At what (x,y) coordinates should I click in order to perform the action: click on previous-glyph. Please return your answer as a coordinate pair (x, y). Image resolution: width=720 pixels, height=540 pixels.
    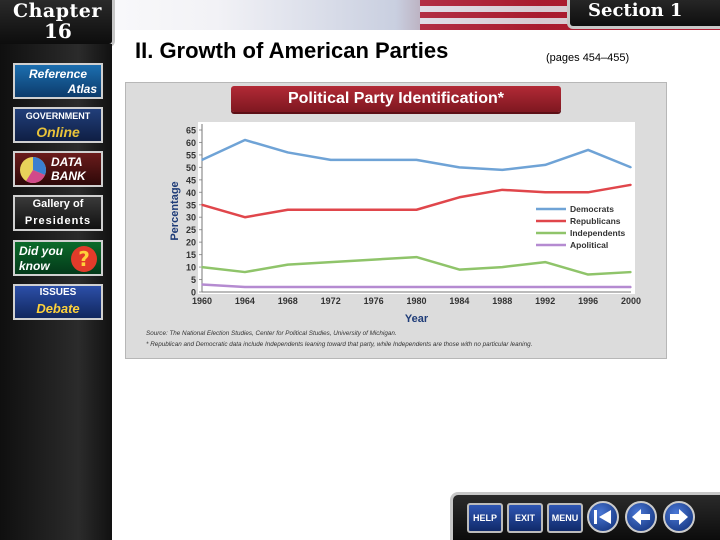
    Looking at the image, I should click on (641, 517).